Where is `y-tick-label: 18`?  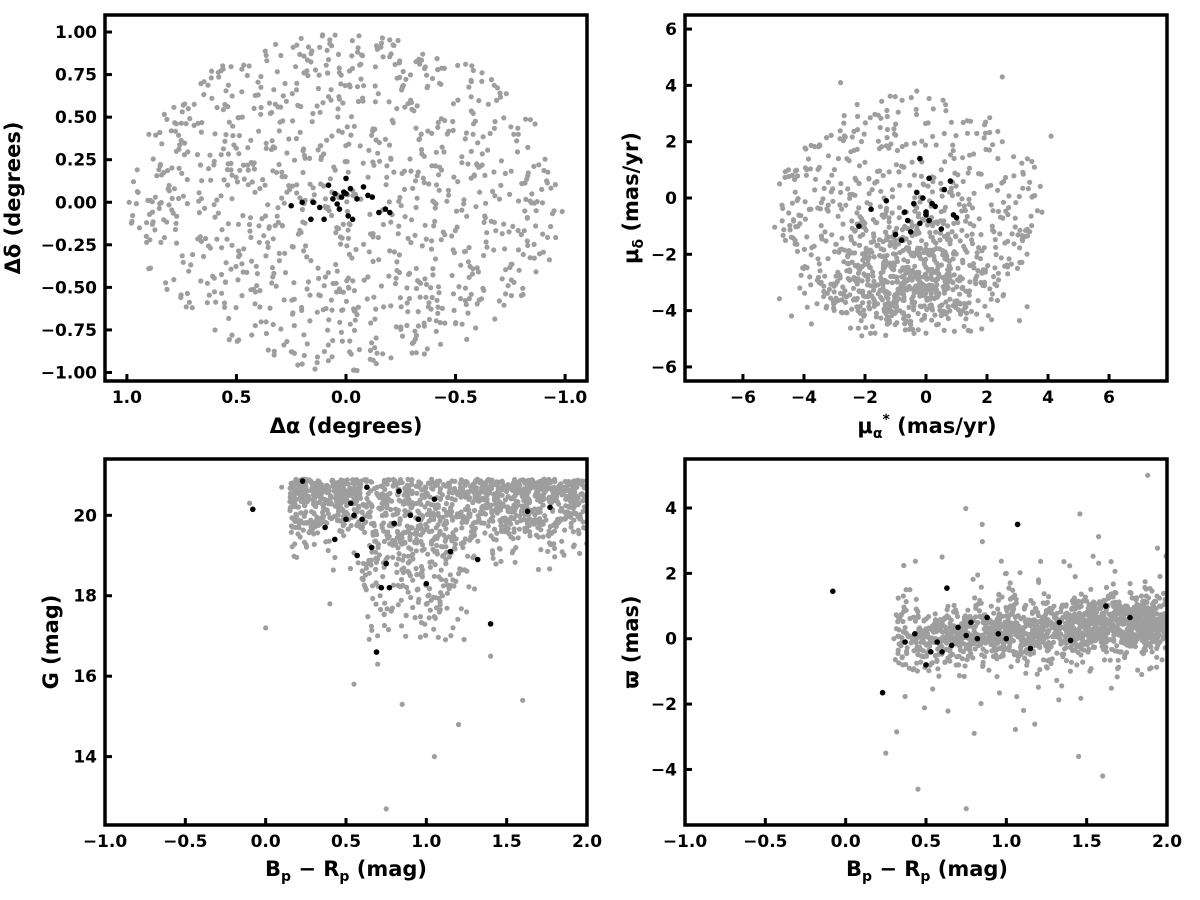 y-tick-label: 18 is located at coordinates (85, 597).